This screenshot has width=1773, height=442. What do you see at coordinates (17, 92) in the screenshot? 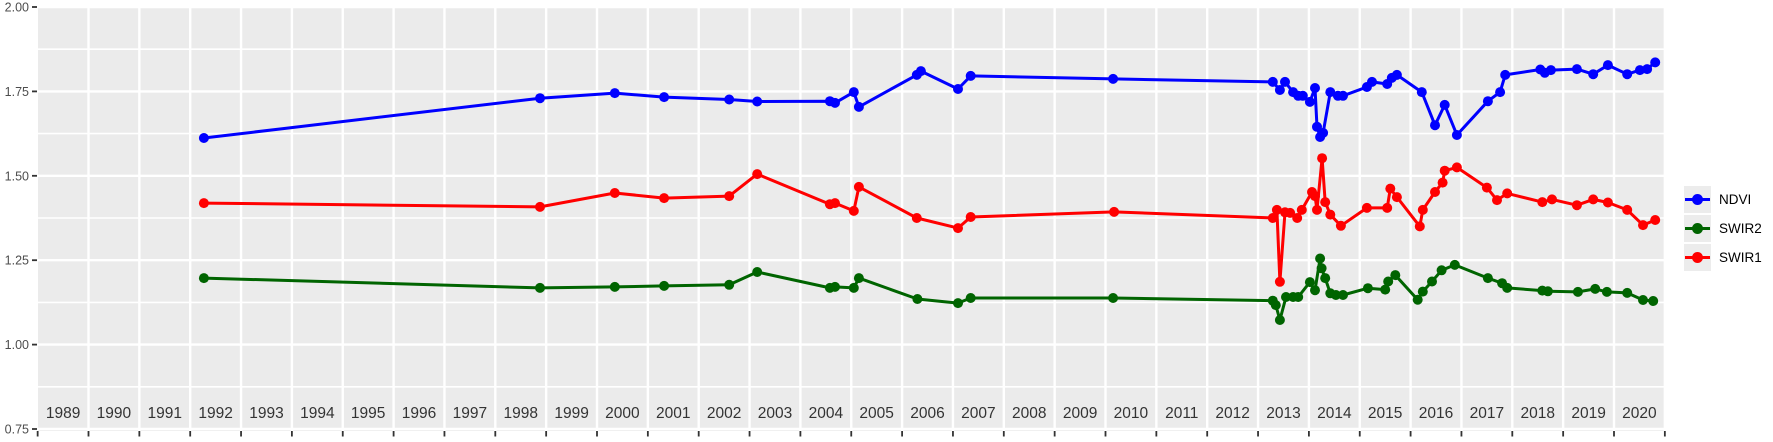
I see `y-axis-label: 1.75` at bounding box center [17, 92].